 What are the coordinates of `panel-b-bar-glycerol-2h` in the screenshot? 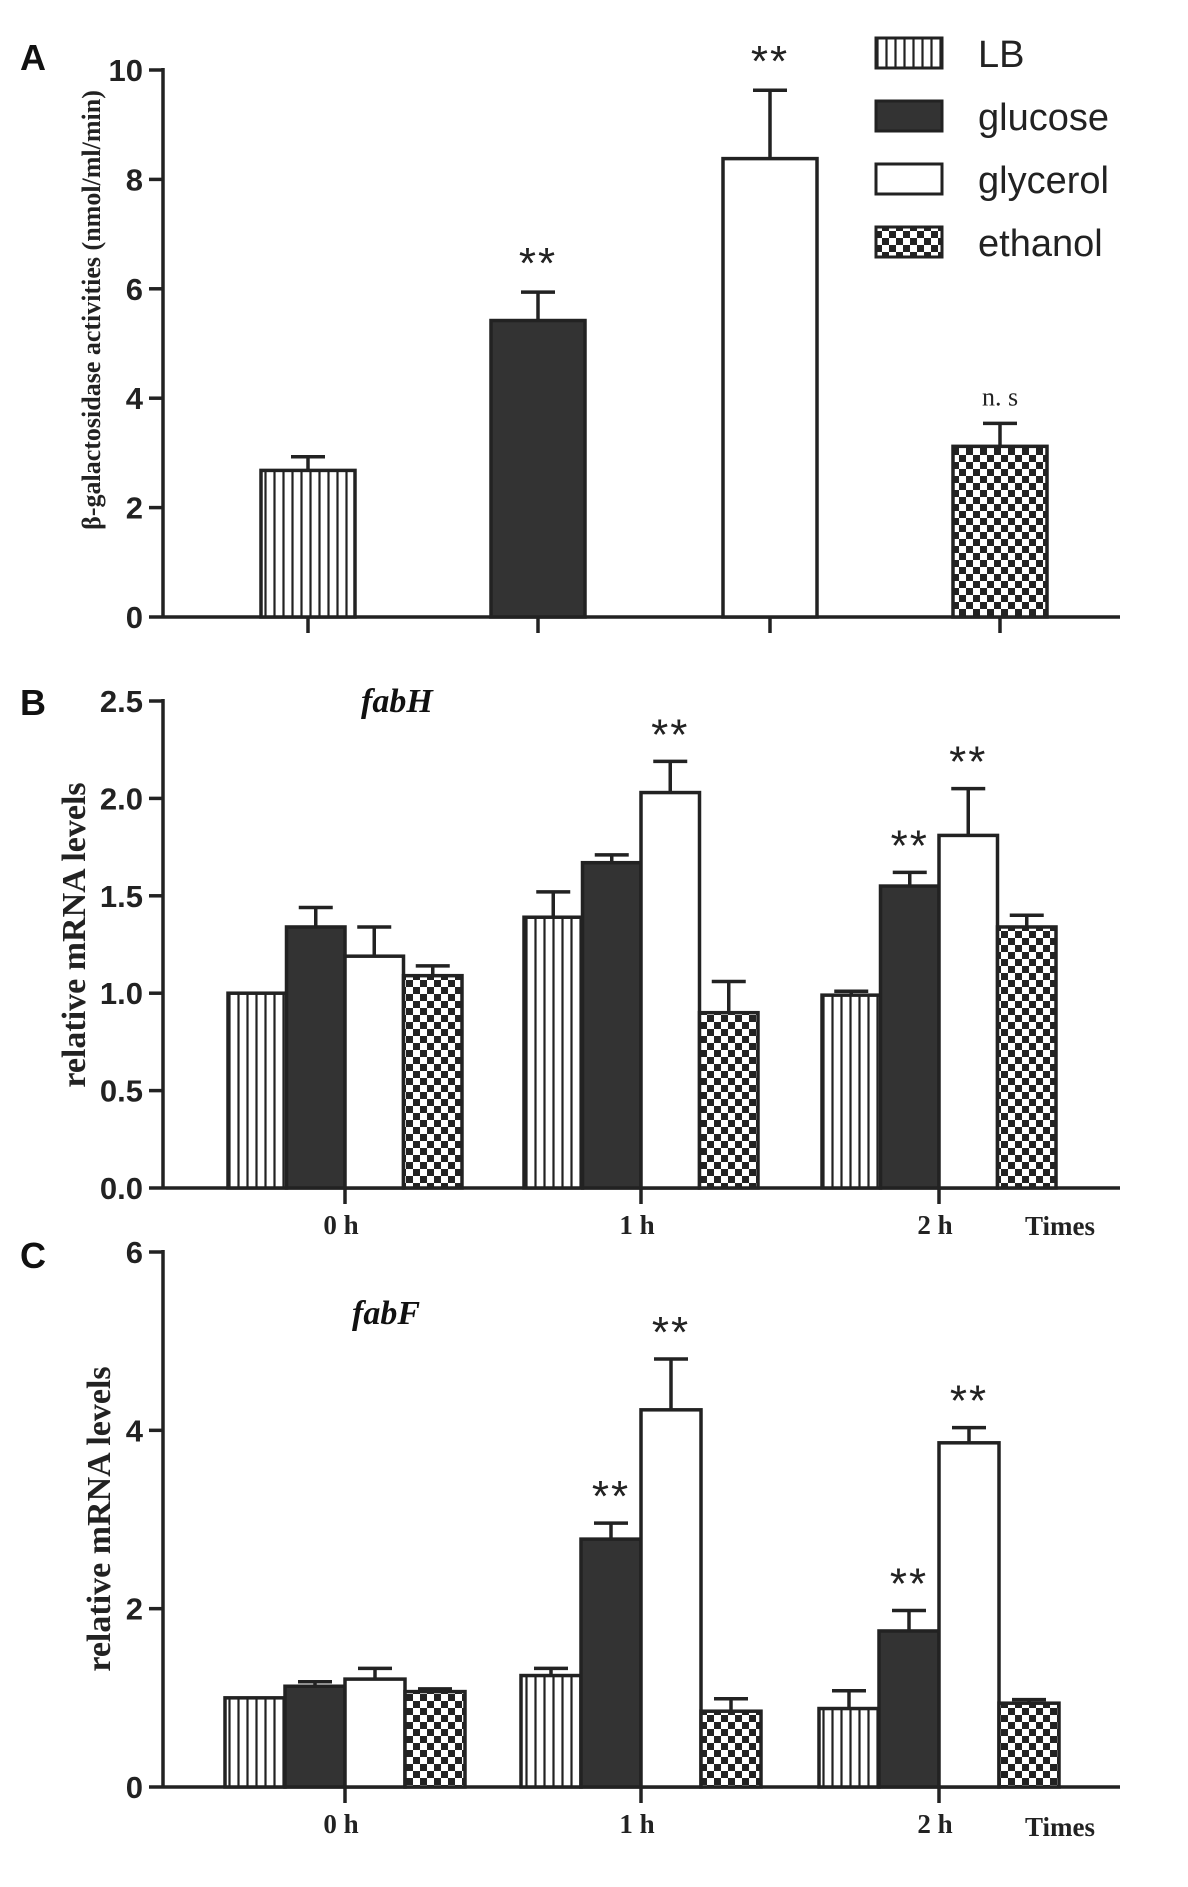 It's located at (968, 1011).